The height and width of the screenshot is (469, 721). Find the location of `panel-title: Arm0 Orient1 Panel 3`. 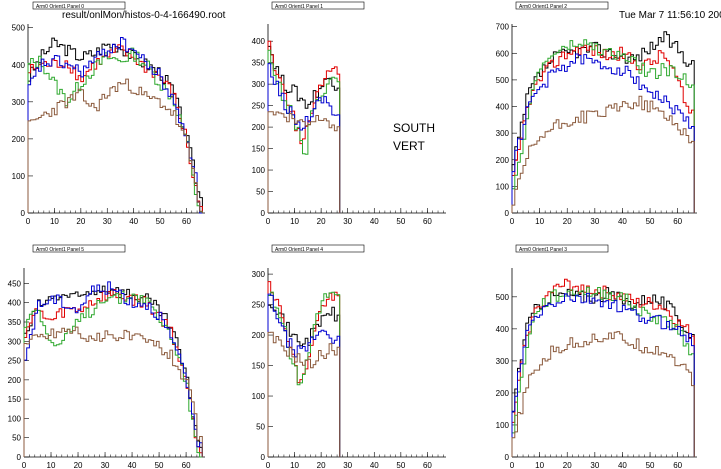

panel-title: Arm0 Orient1 Panel 3 is located at coordinates (543, 250).